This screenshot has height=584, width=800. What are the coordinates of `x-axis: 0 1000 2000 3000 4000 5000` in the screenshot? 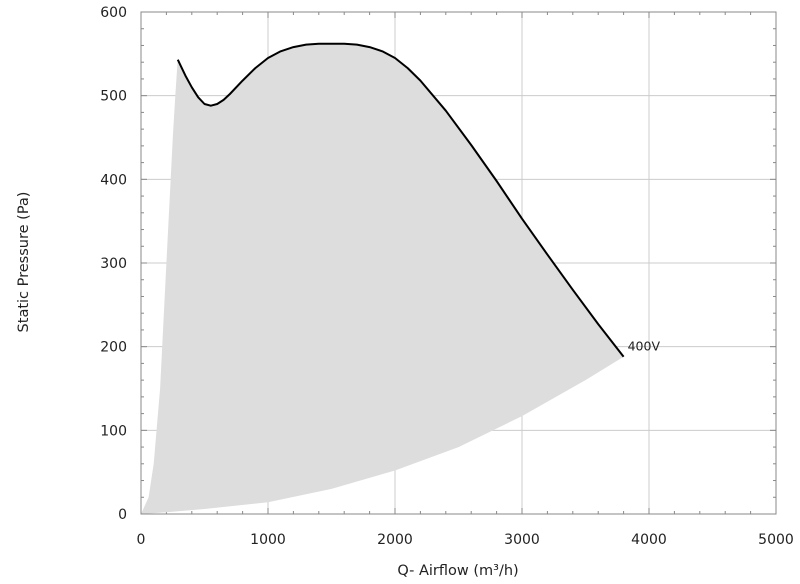 It's located at (465, 540).